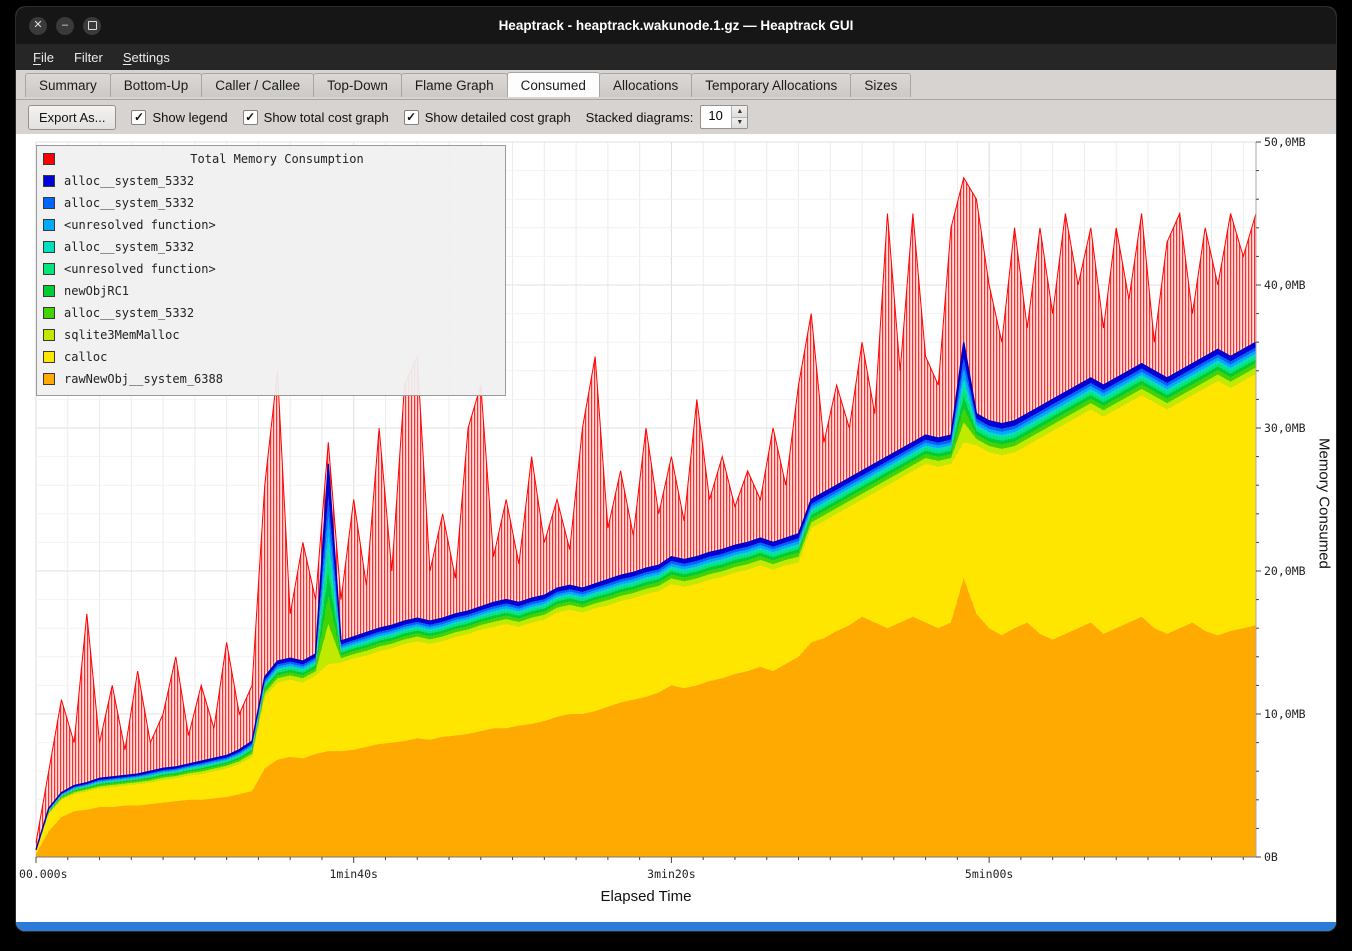  What do you see at coordinates (277, 159) in the screenshot?
I see `legend-title: Total Memory Consumption` at bounding box center [277, 159].